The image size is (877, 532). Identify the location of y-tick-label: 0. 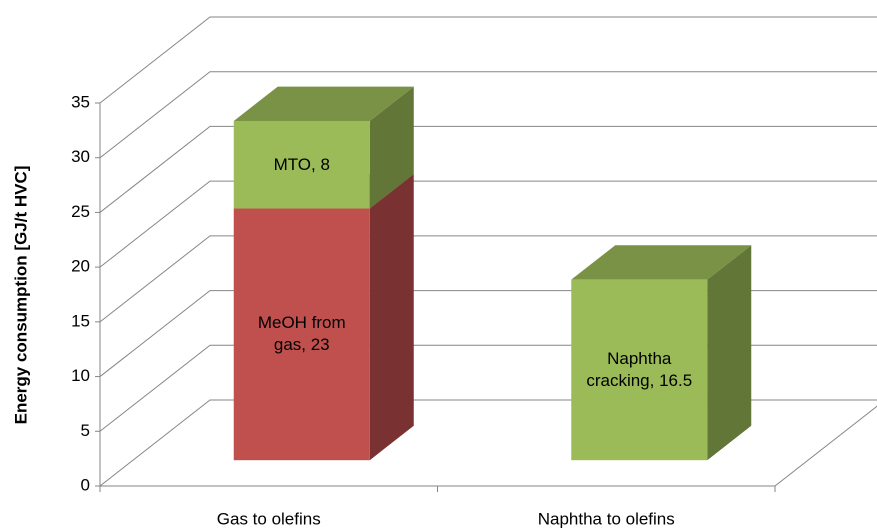
(85, 484).